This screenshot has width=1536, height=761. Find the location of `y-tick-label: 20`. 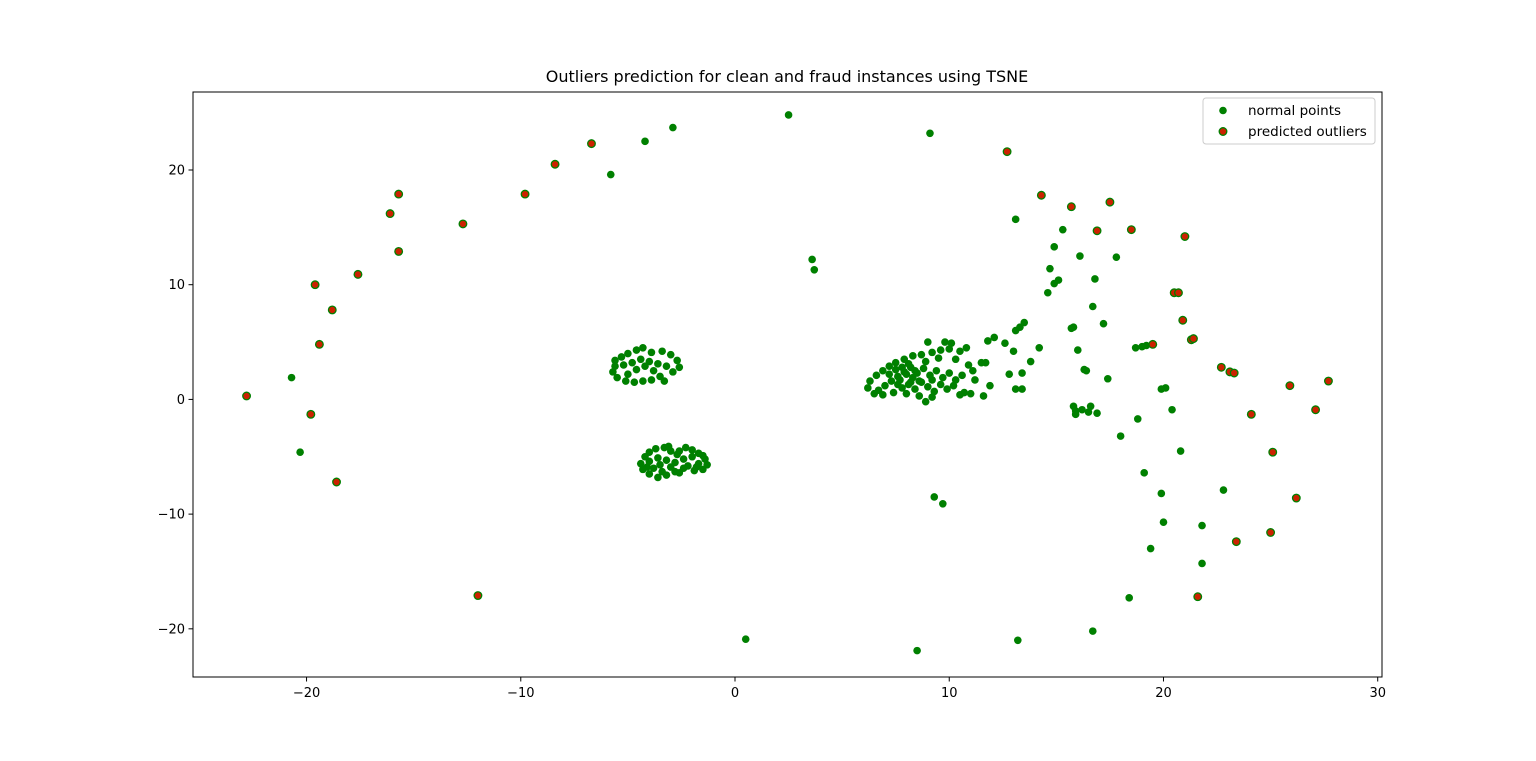

y-tick-label: 20 is located at coordinates (176, 171).